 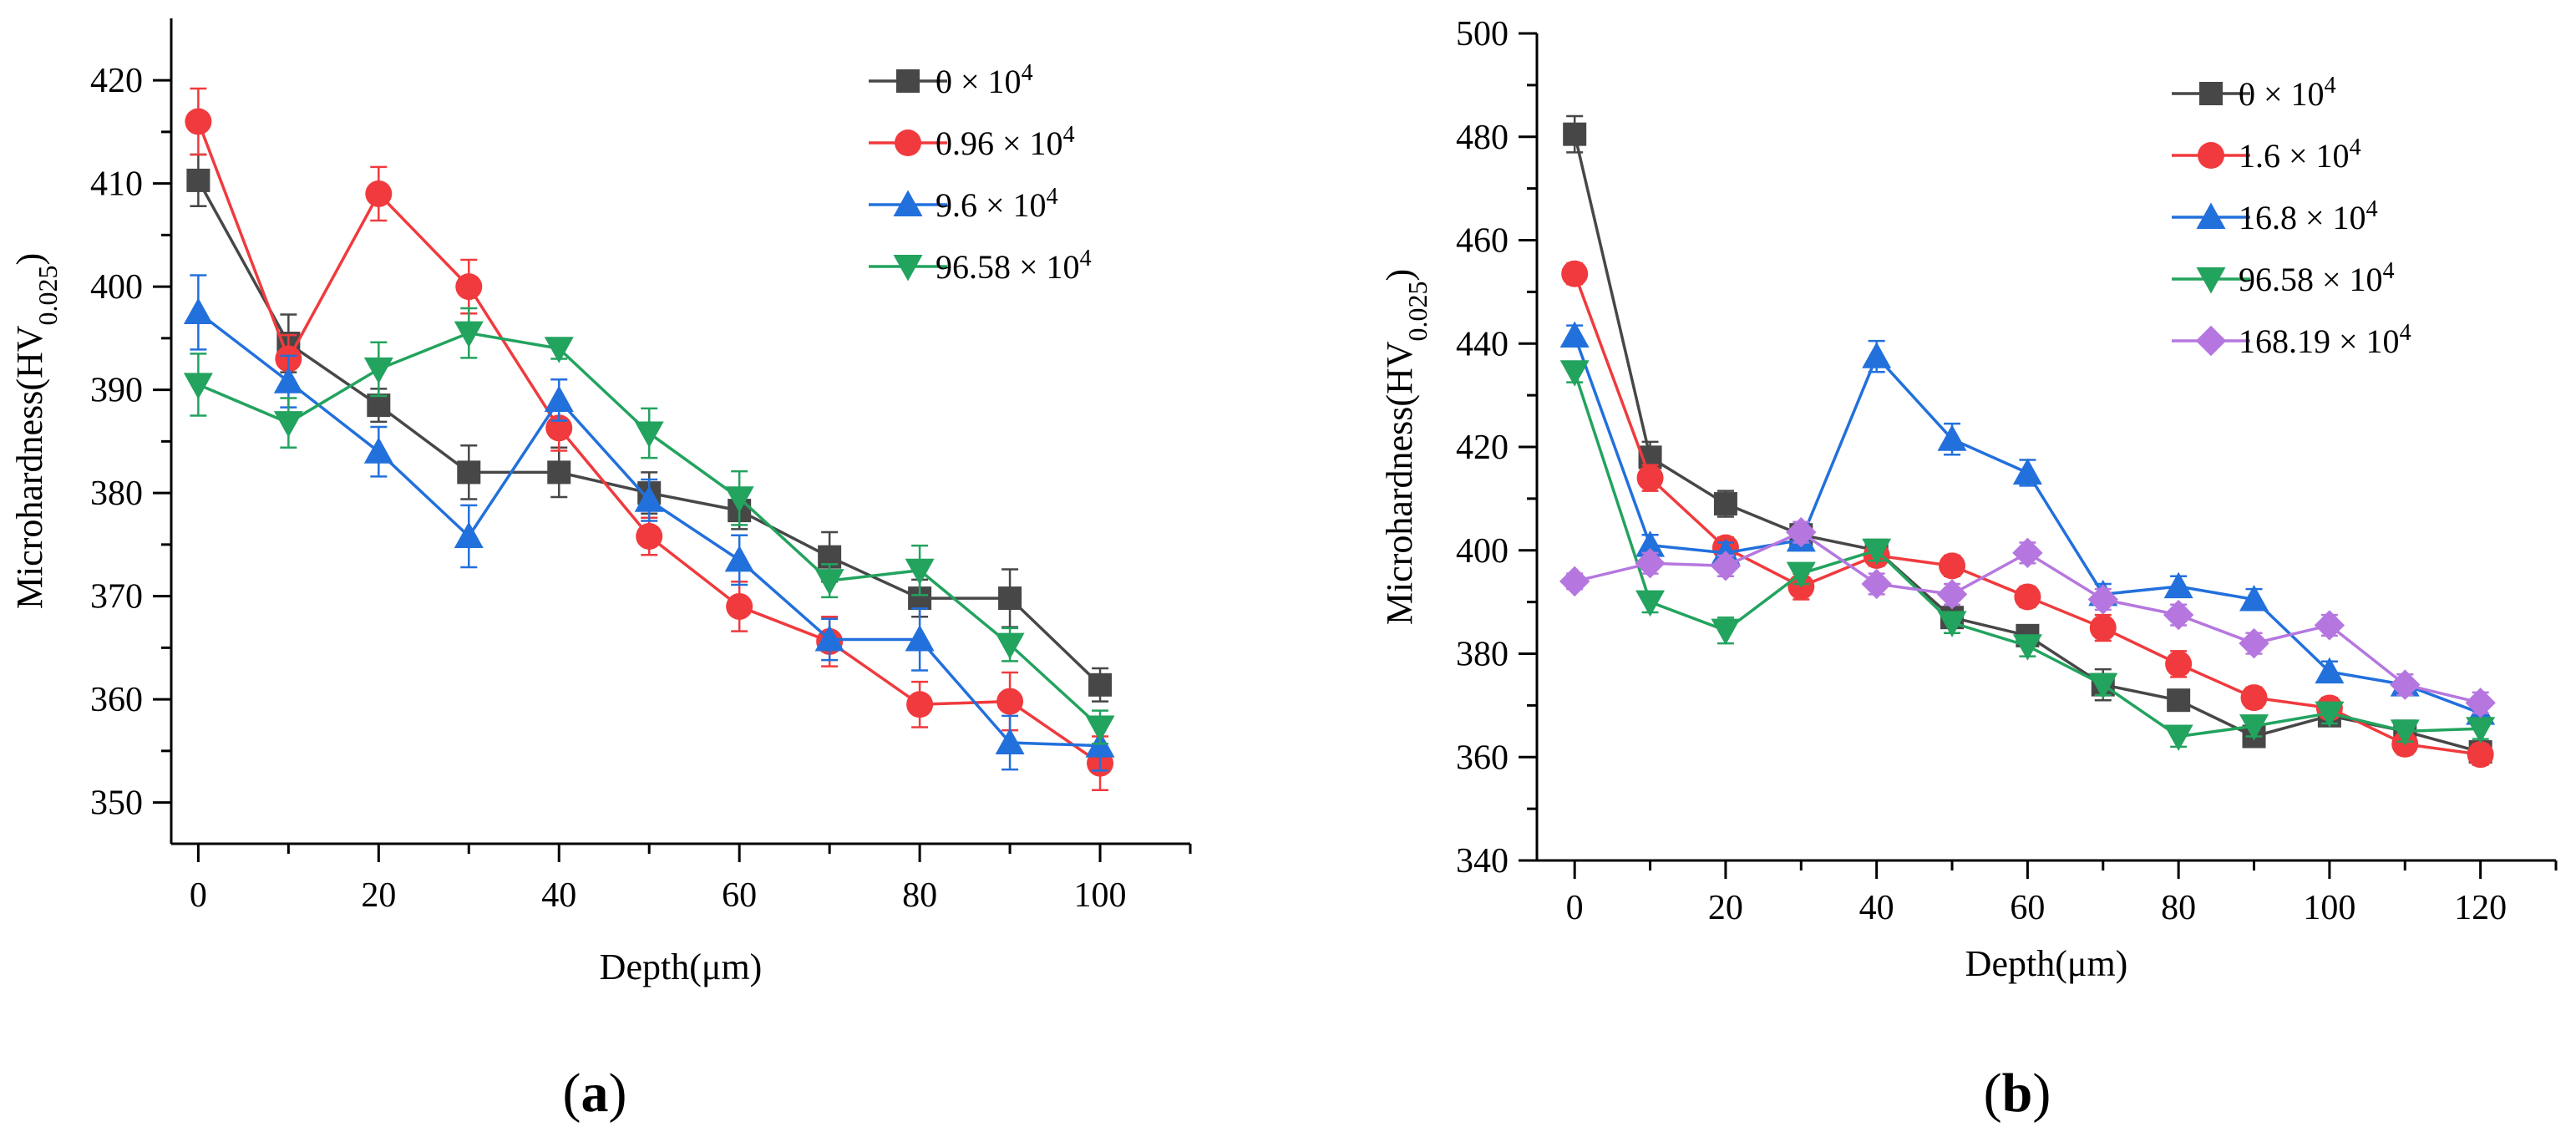 What do you see at coordinates (2027, 908) in the screenshot?
I see `x-tick-label: 60` at bounding box center [2027, 908].